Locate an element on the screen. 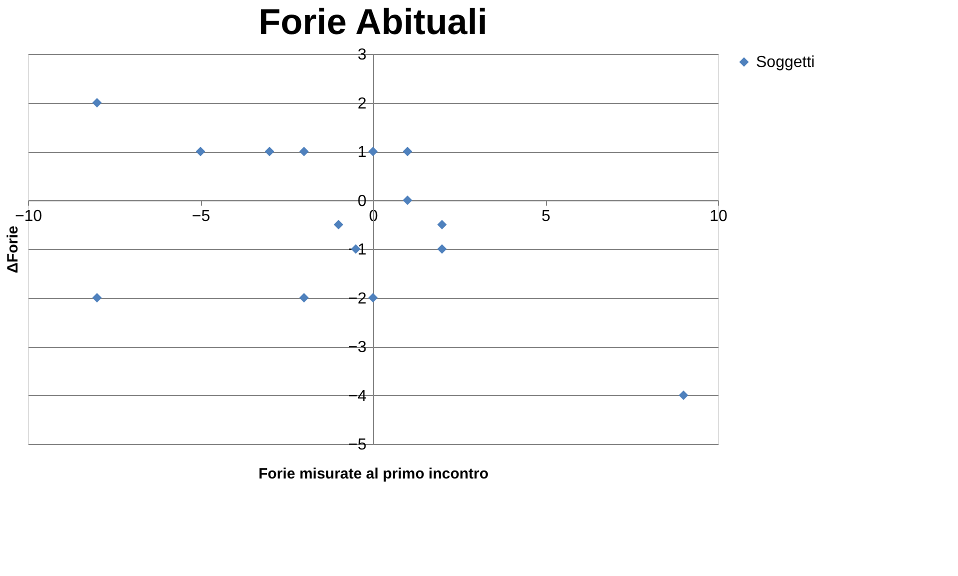 The image size is (958, 576). legend-label: Soggetti is located at coordinates (785, 62).